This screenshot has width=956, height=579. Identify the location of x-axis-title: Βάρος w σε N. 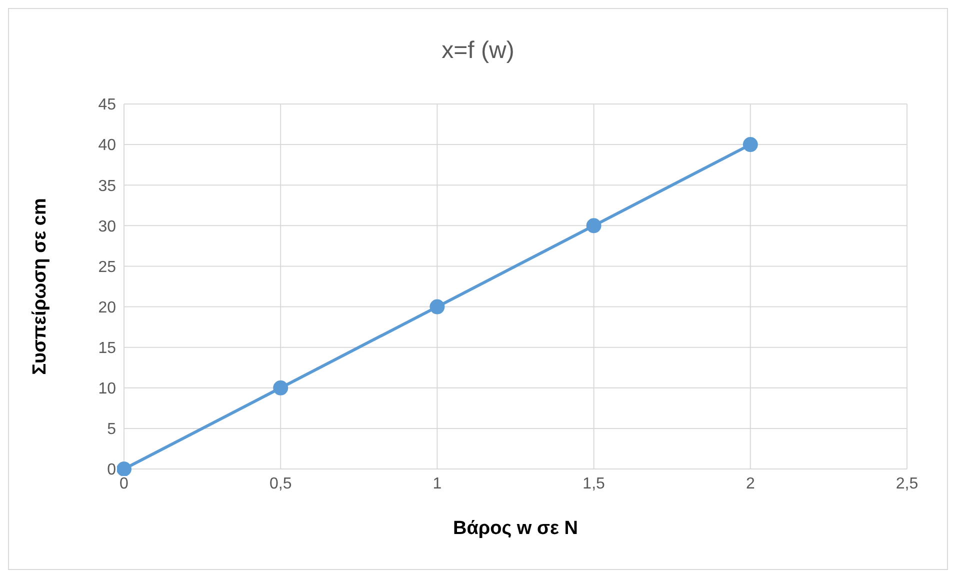
(515, 528).